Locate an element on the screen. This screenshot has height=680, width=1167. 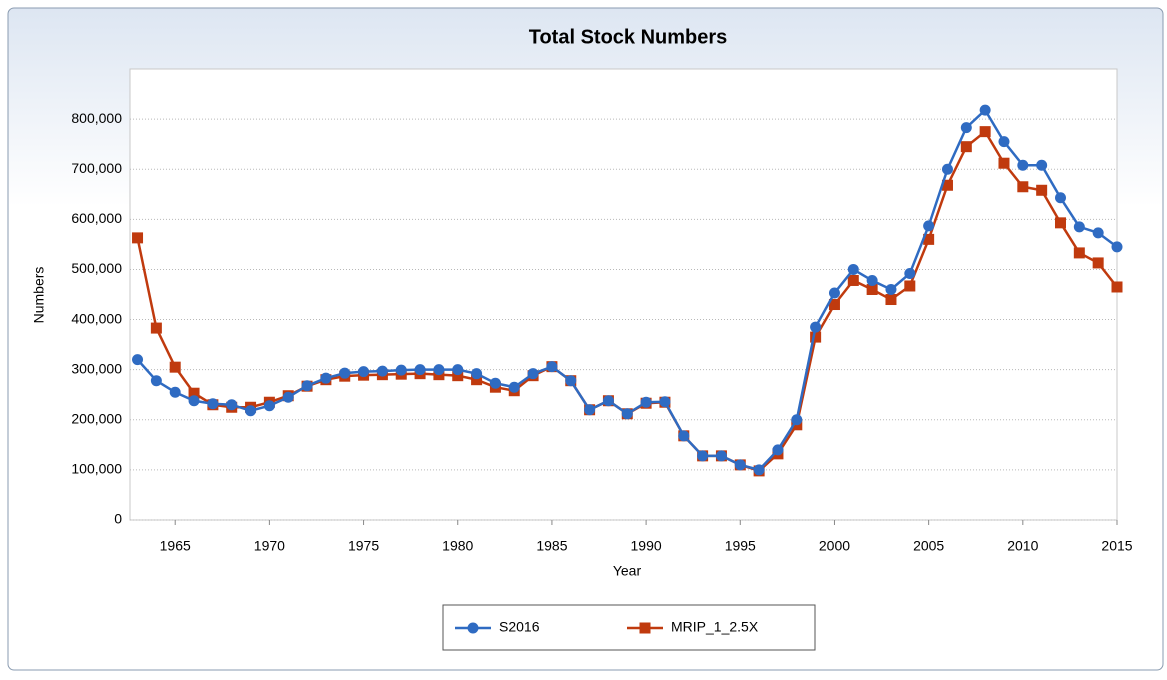
y-tick-label: 100,000 is located at coordinates (96, 469).